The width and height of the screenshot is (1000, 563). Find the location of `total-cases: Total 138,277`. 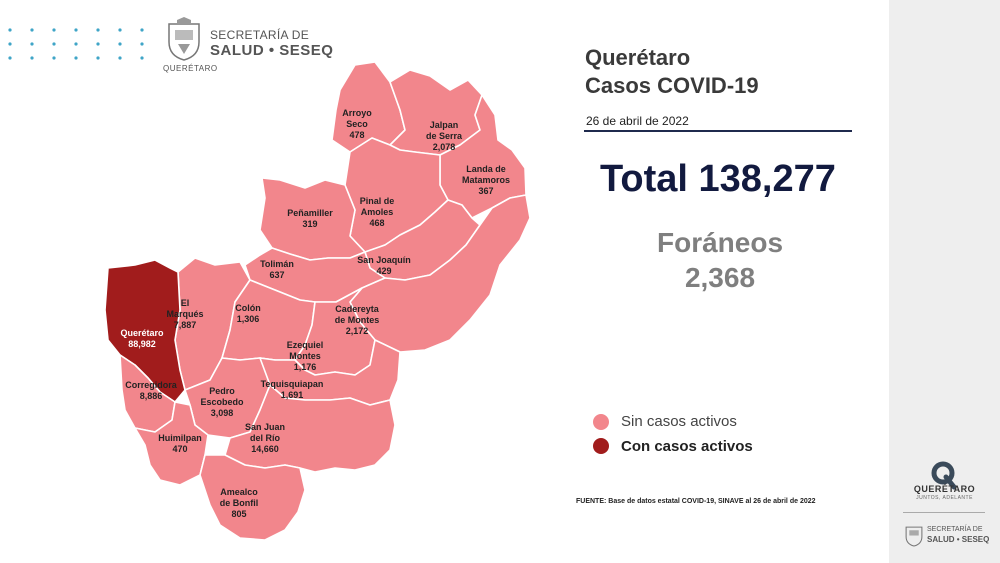

total-cases: Total 138,277 is located at coordinates (718, 179).